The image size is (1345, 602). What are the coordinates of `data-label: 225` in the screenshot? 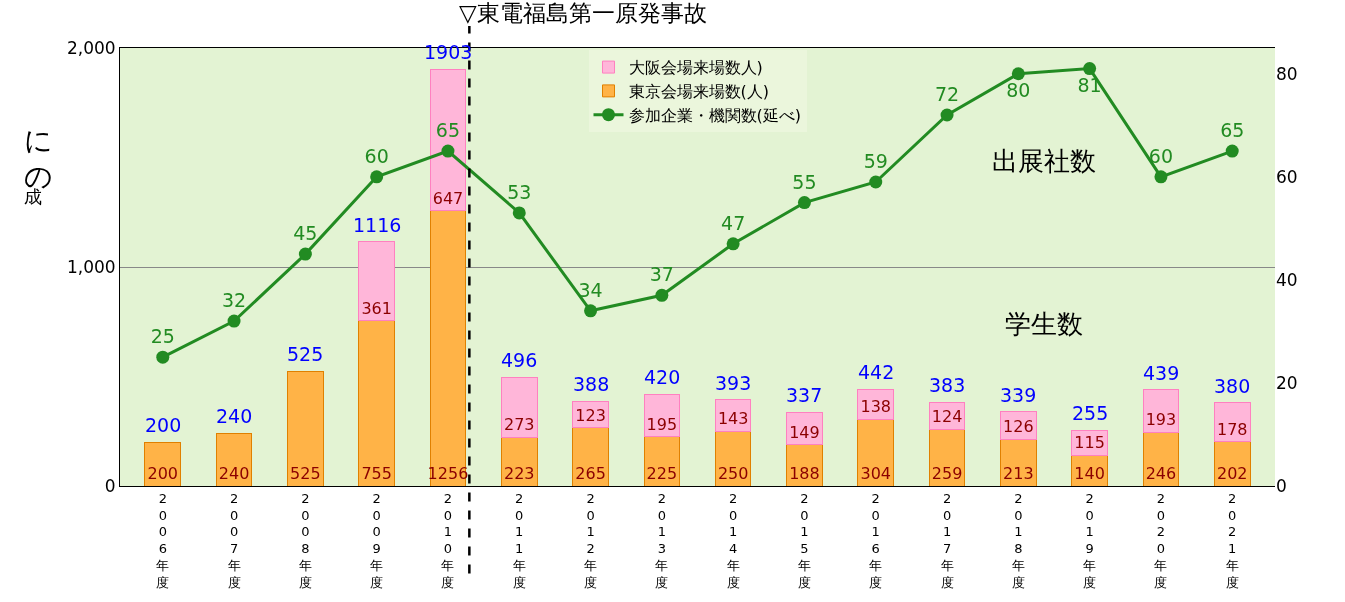 It's located at (662, 473).